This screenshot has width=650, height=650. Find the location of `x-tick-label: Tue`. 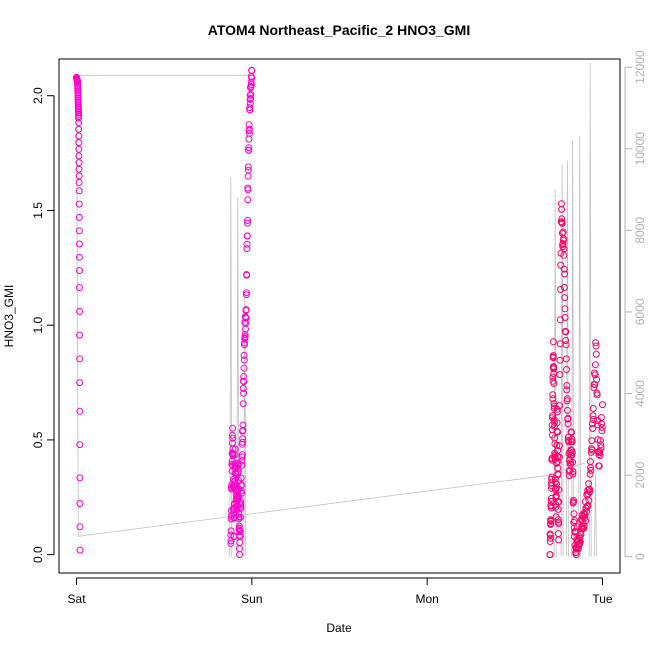

x-tick-label: Tue is located at coordinates (602, 599).